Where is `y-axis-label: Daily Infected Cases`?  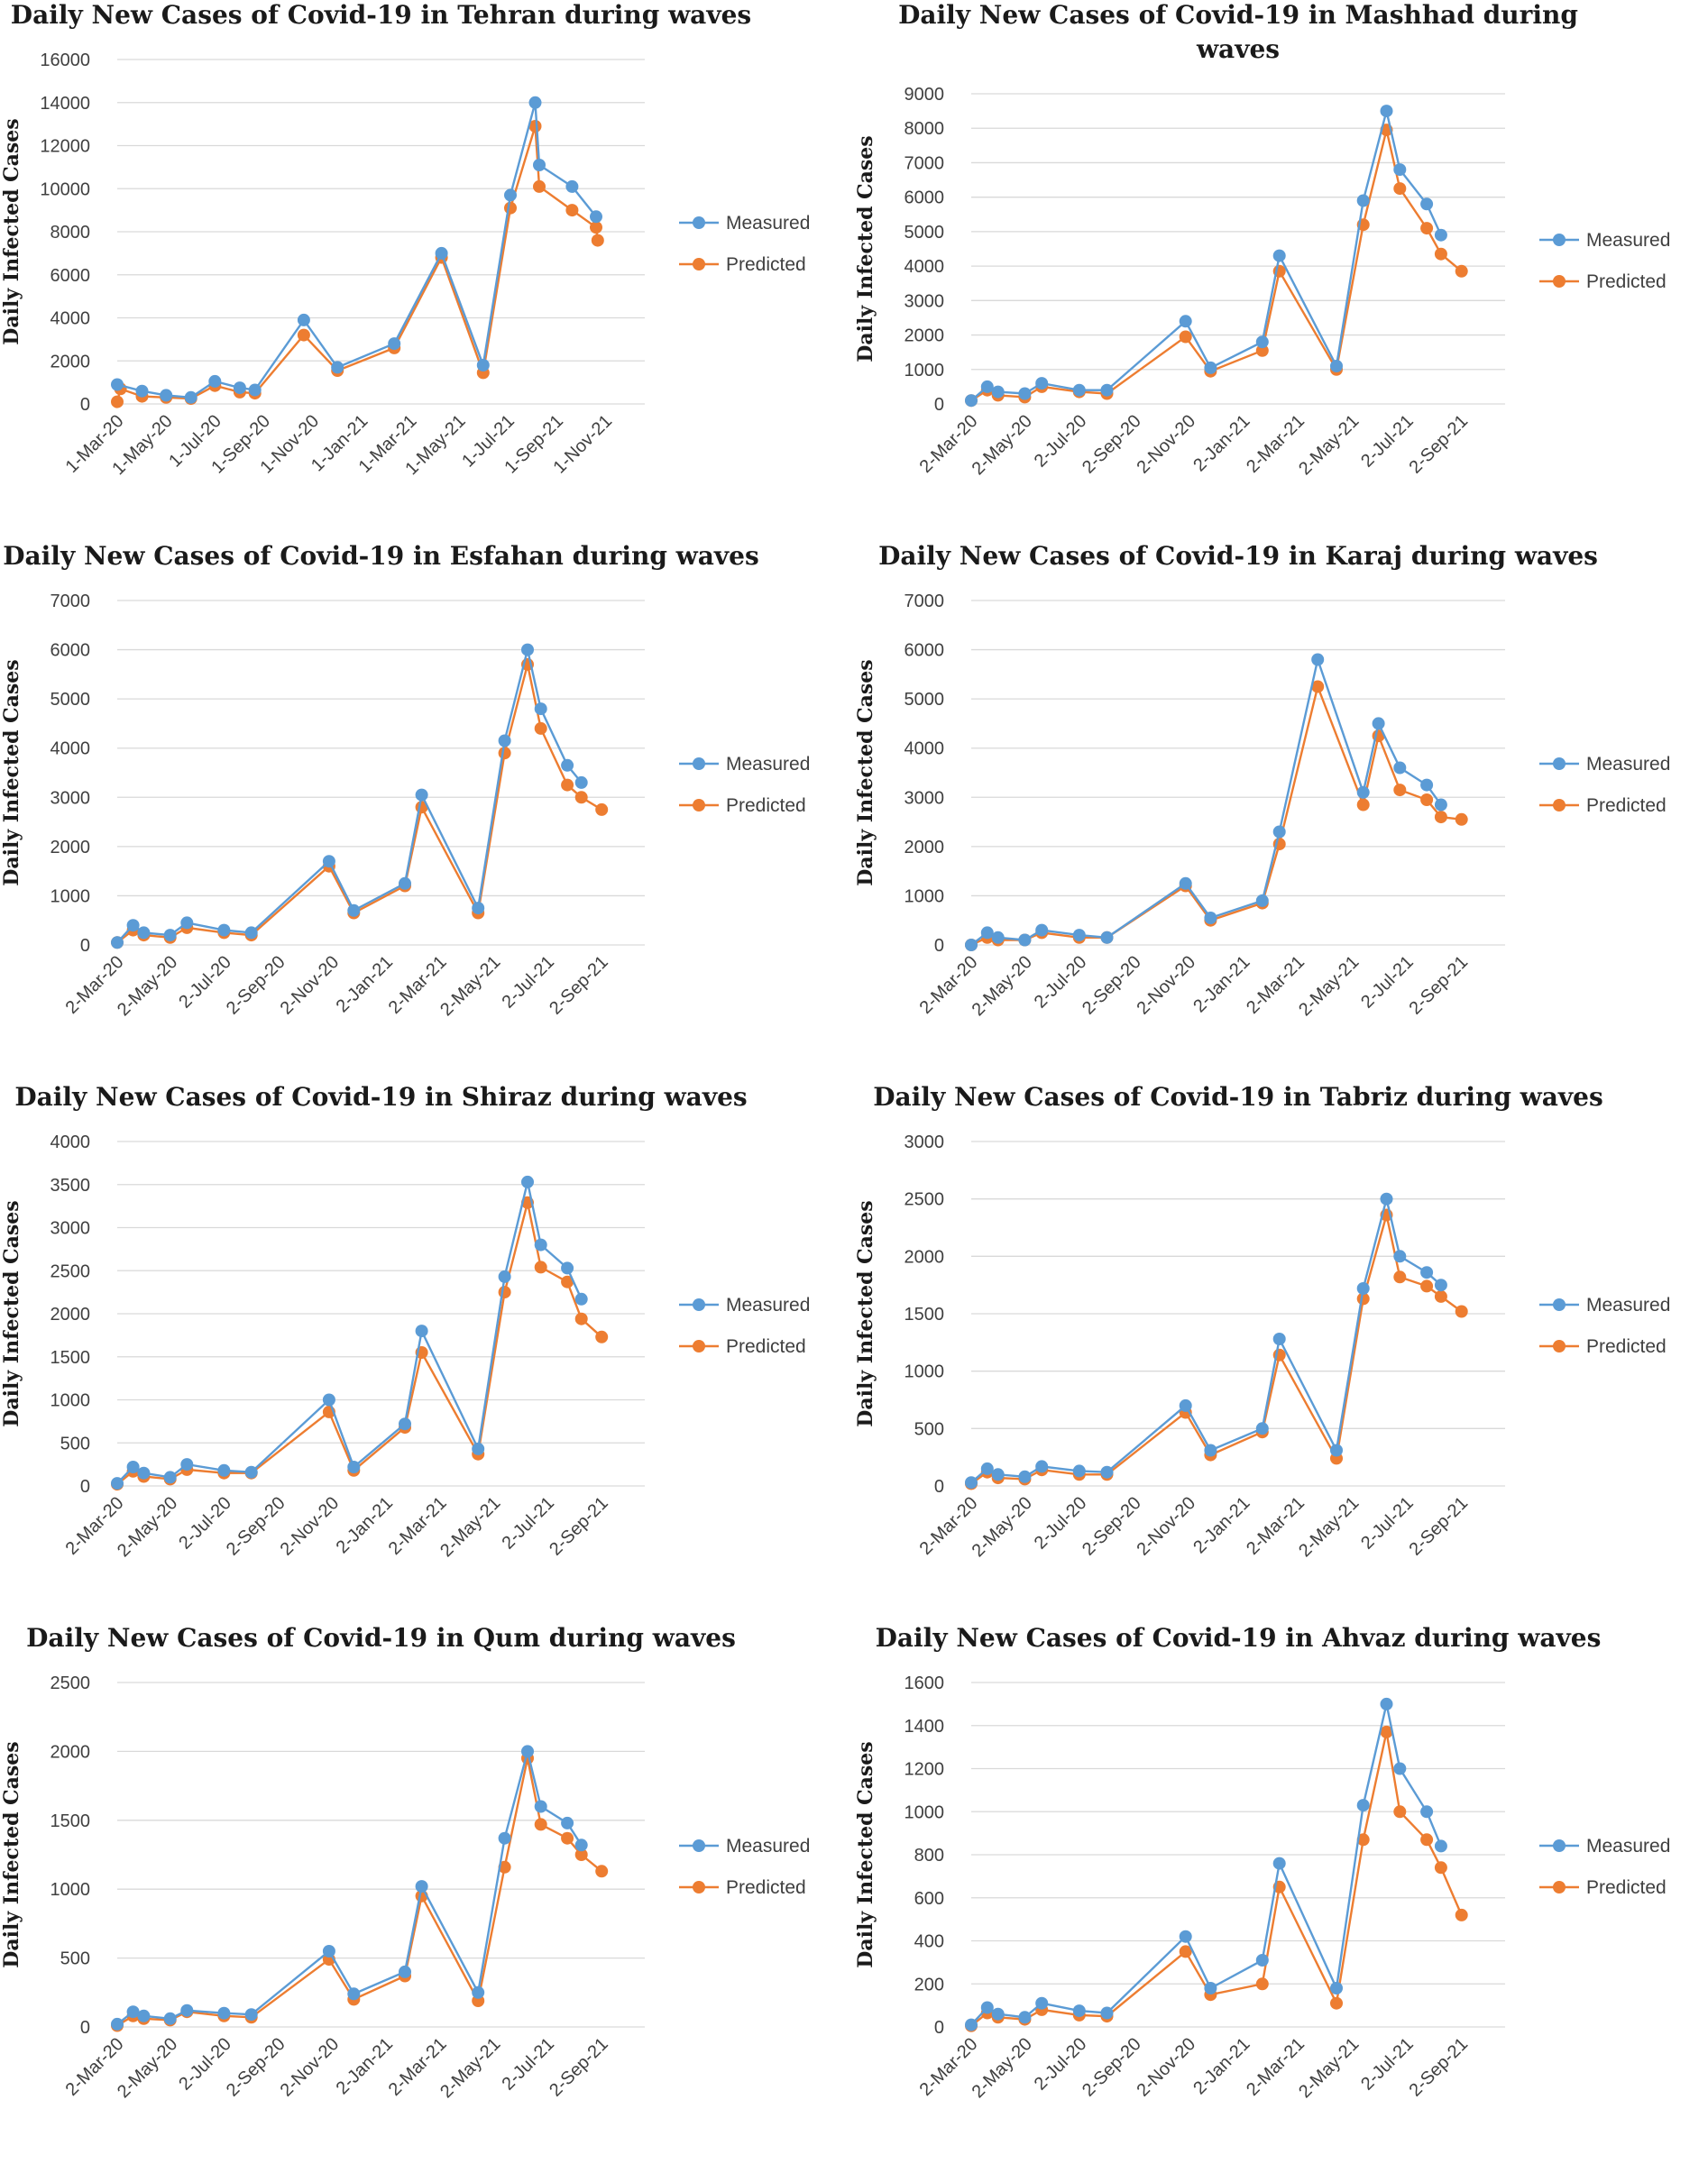
y-axis-label: Daily Infected Cases is located at coordinates (866, 1854).